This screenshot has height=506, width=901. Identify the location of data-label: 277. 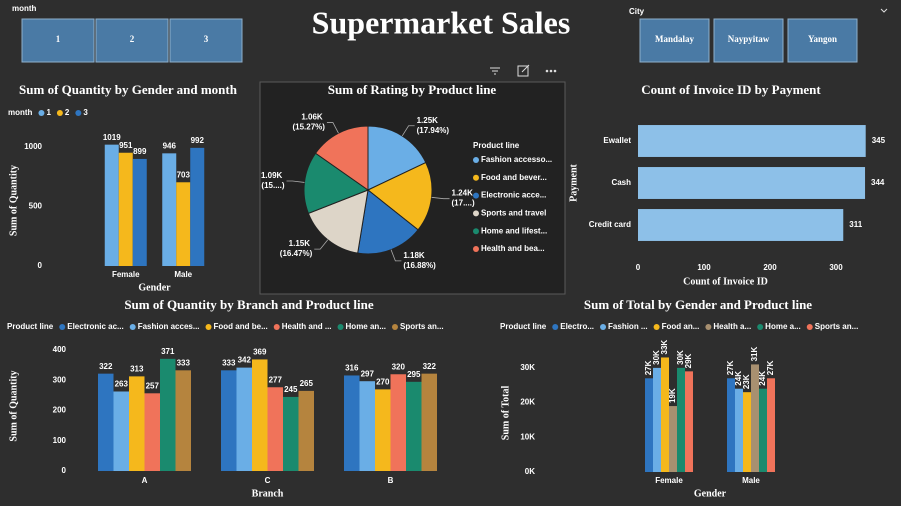
(276, 379).